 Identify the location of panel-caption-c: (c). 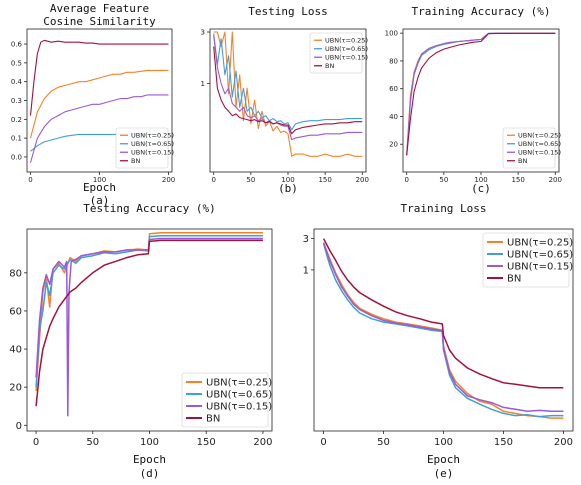
(481, 188).